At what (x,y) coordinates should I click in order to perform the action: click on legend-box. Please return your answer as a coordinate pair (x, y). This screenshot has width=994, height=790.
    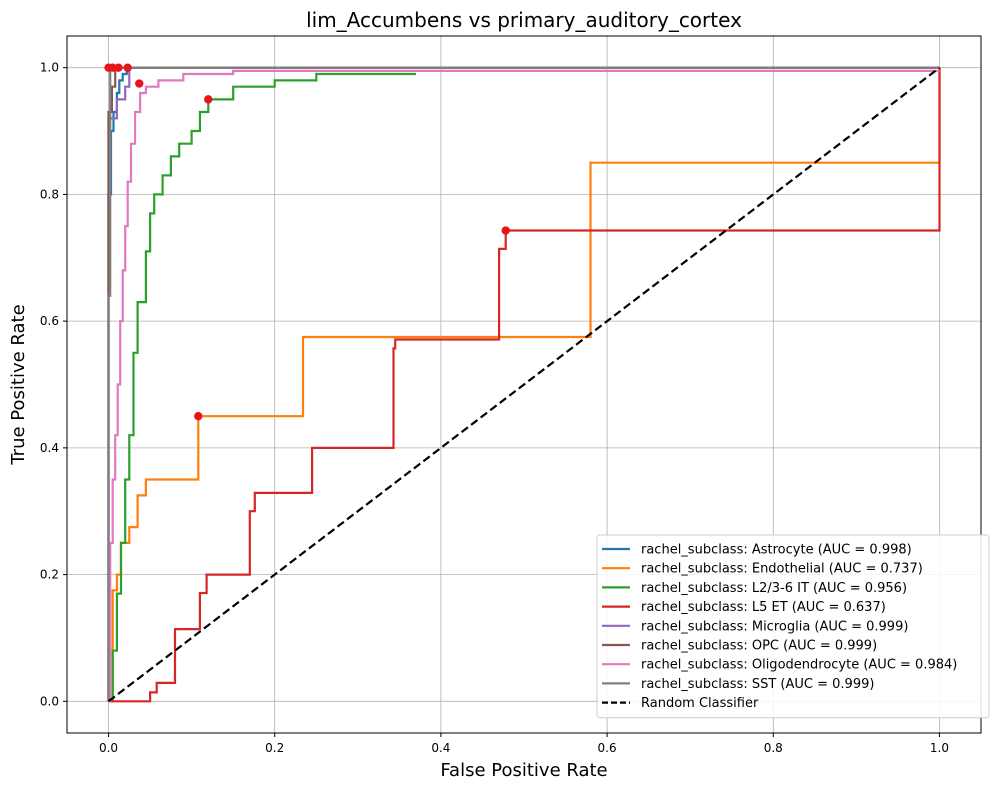
    Looking at the image, I should click on (793, 626).